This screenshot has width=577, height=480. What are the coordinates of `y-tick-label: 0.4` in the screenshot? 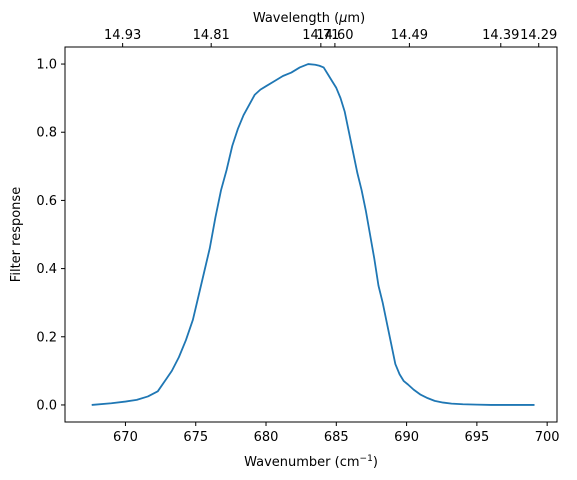 It's located at (46, 269).